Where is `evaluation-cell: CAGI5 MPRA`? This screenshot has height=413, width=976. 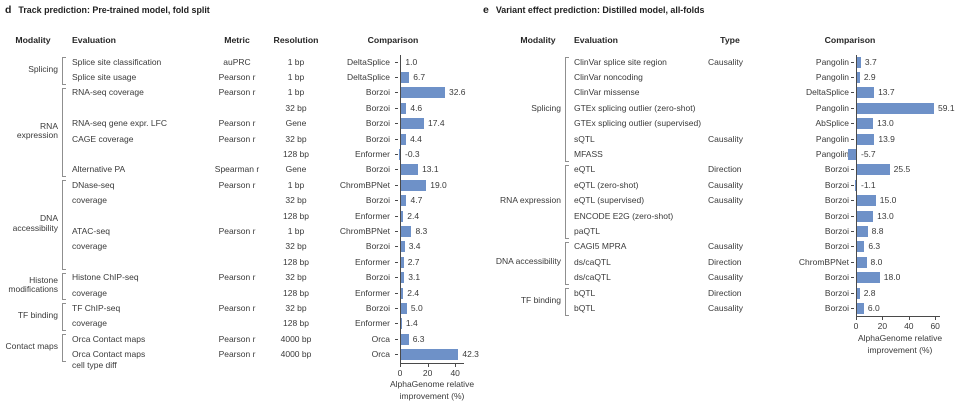 evaluation-cell: CAGI5 MPRA is located at coordinates (600, 246).